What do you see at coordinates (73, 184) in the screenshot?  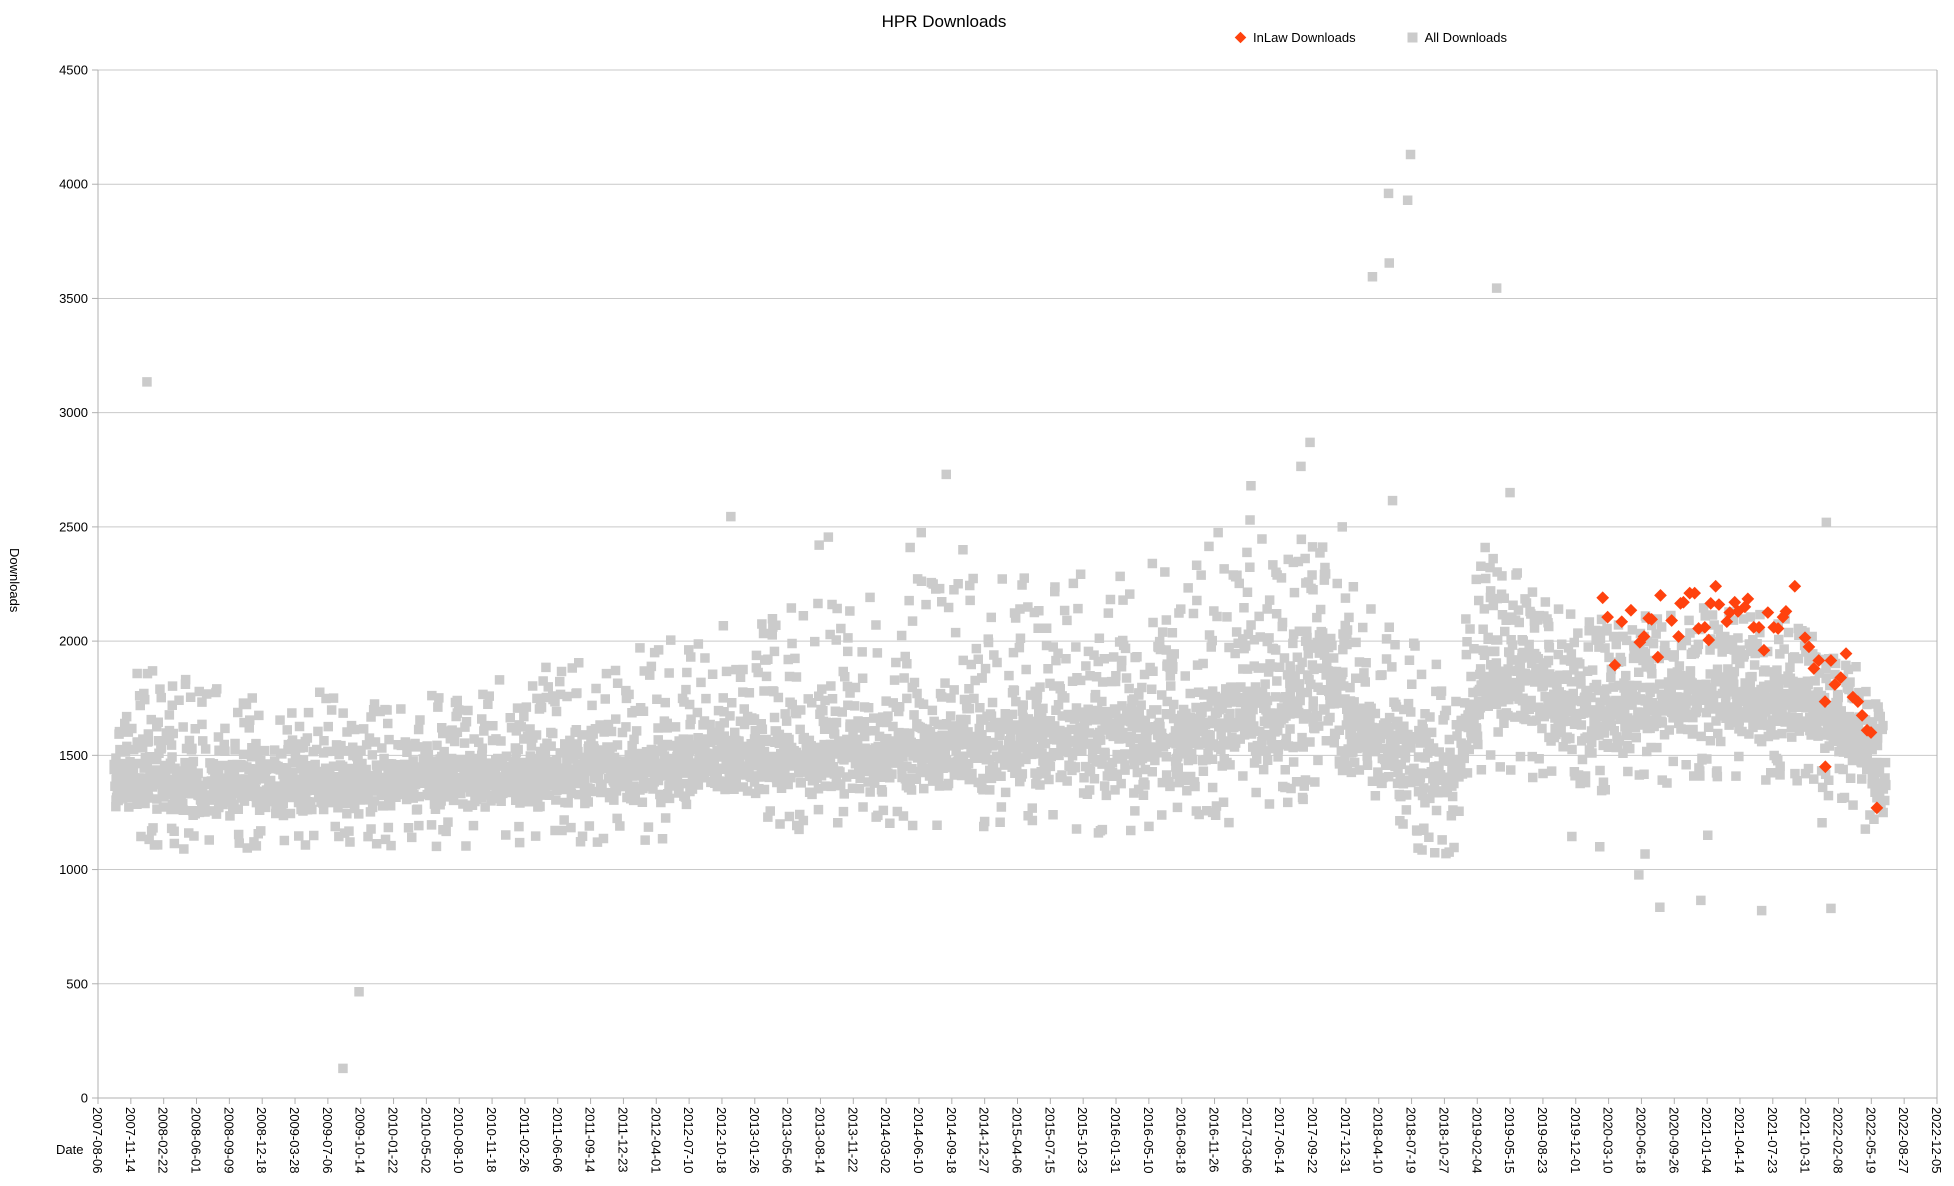 I see `y-tick-label: 4000` at bounding box center [73, 184].